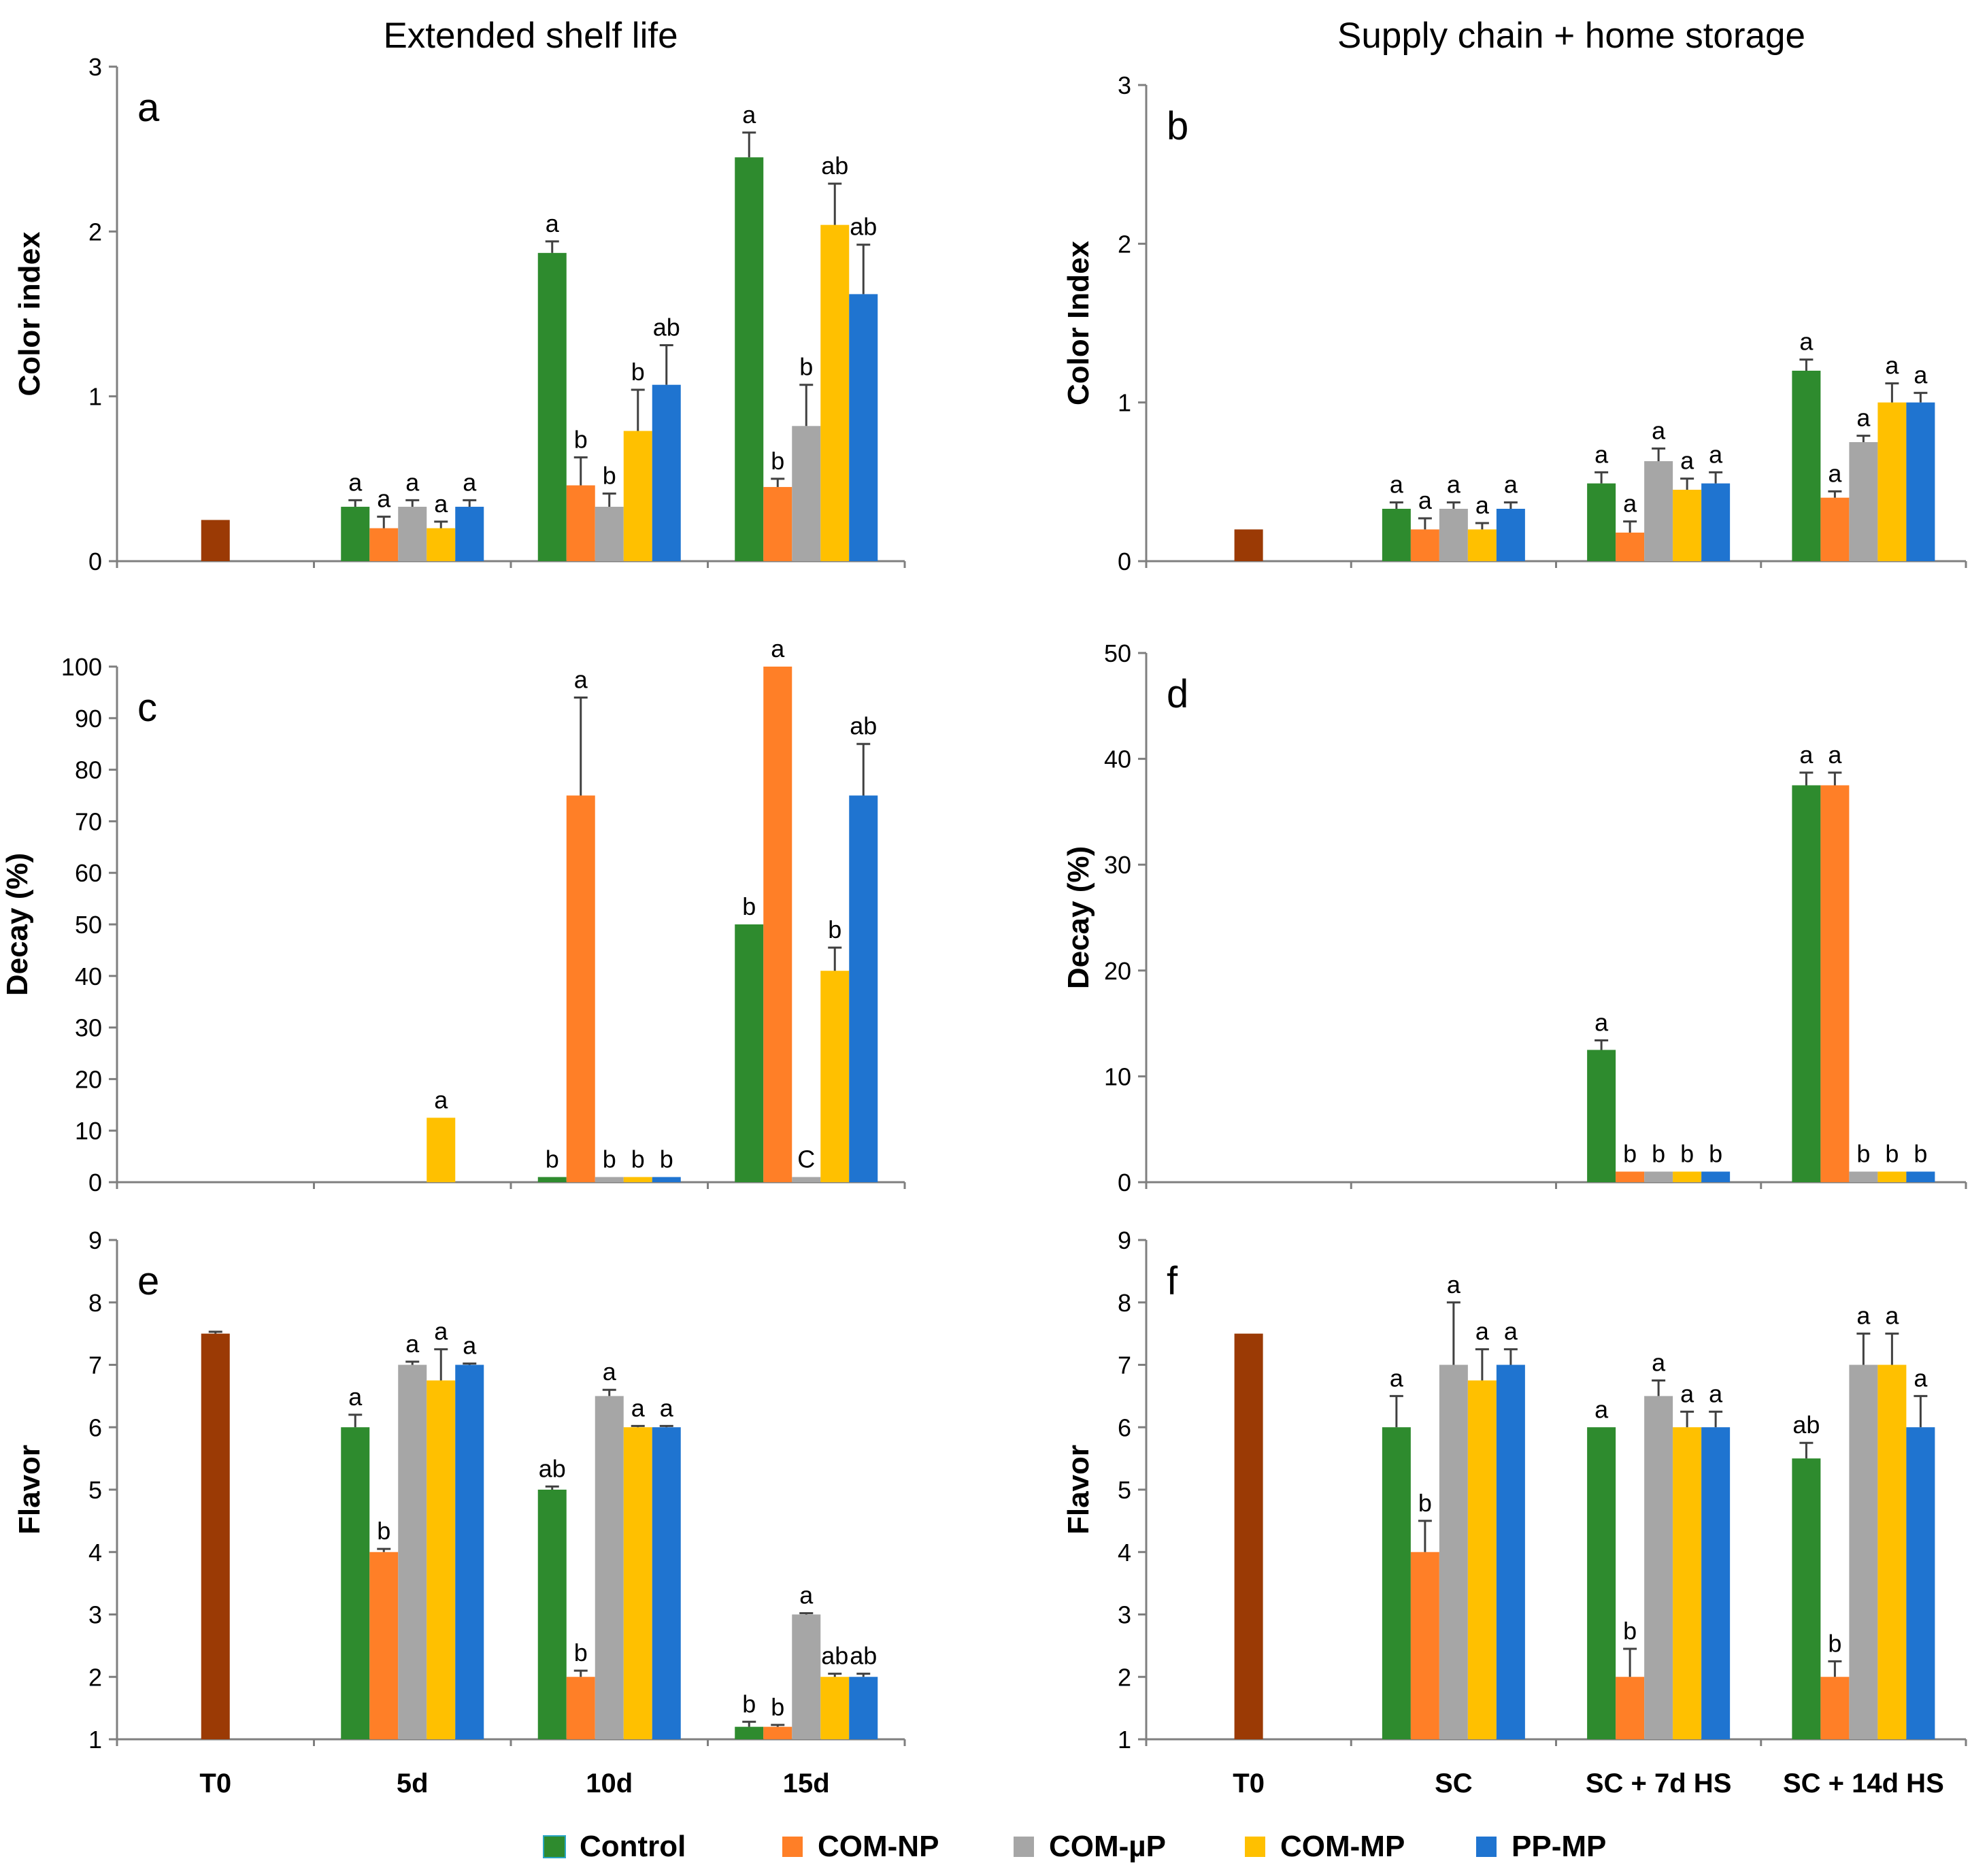 The image size is (1987, 1876). Describe the element at coordinates (1601, 1022) in the screenshot. I see `sig-letter-d-control-2: a` at that location.